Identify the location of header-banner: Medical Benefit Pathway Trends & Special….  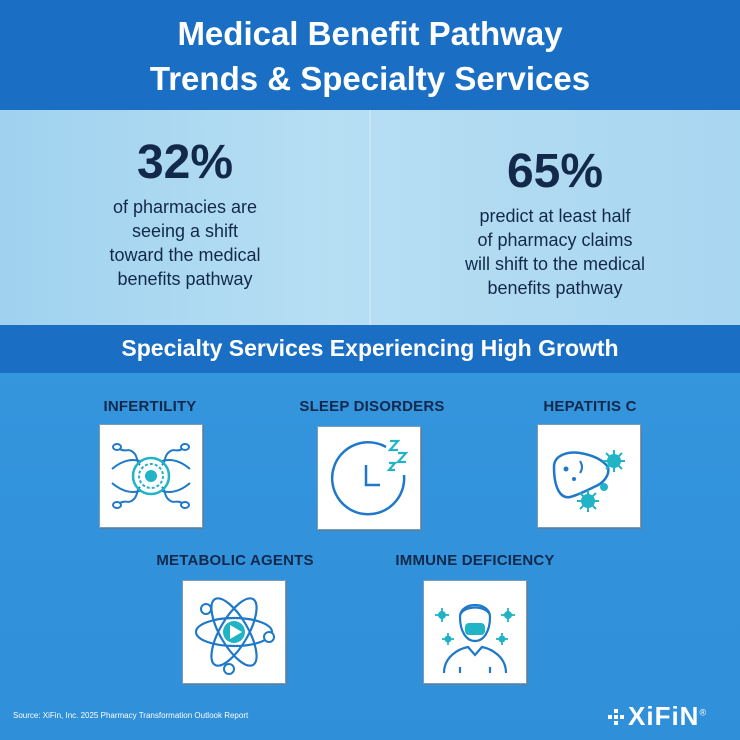
(370, 55).